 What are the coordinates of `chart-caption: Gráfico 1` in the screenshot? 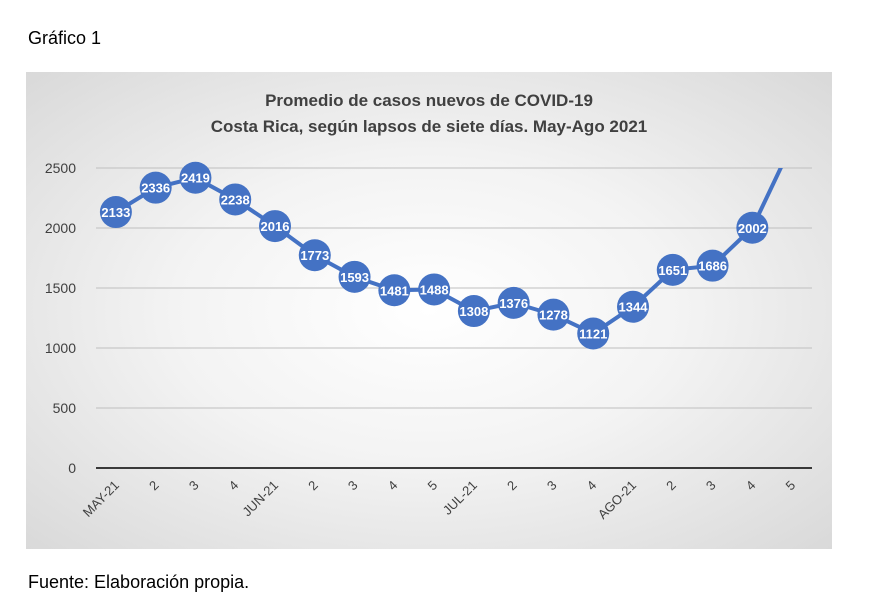 It's located at (65, 38).